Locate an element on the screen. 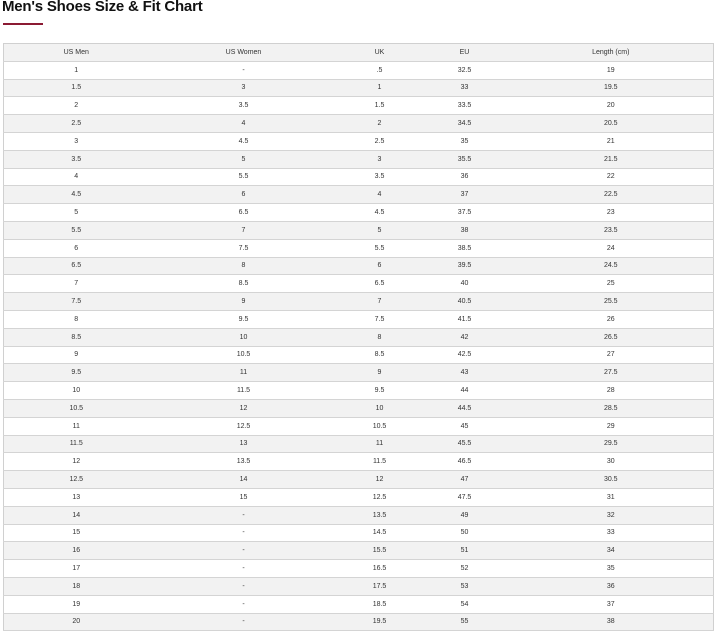 The height and width of the screenshot is (633, 717). table-row: 5 6.5 4.5 37.5 23 is located at coordinates (358, 212).